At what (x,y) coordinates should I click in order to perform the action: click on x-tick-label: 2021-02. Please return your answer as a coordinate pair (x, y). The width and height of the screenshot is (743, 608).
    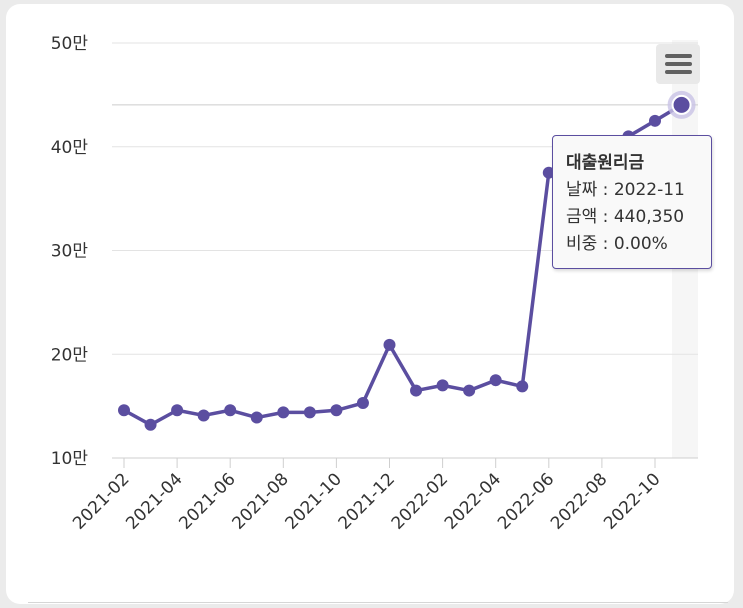
    Looking at the image, I should click on (101, 501).